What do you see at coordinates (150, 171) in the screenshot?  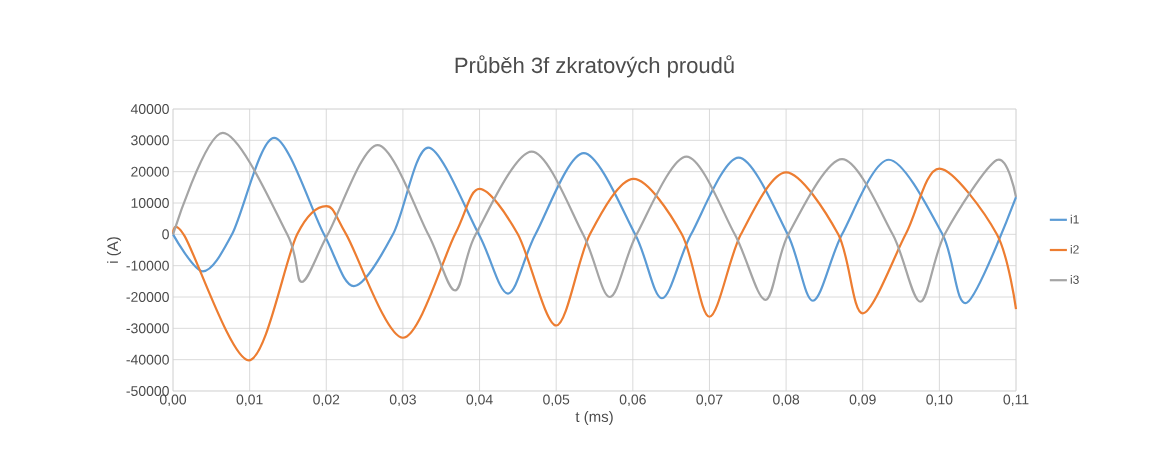 I see `y-tick-label: 20000` at bounding box center [150, 171].